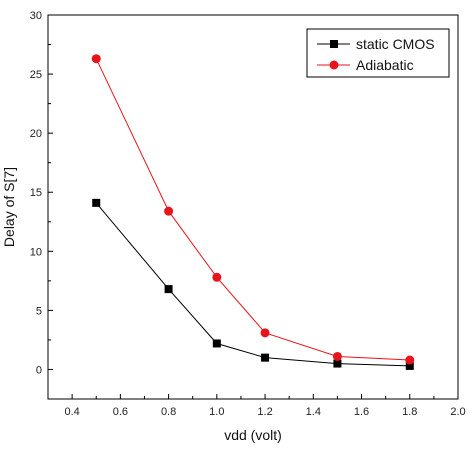 The width and height of the screenshot is (473, 458). I want to click on y-tick-label: 15, so click(36, 193).